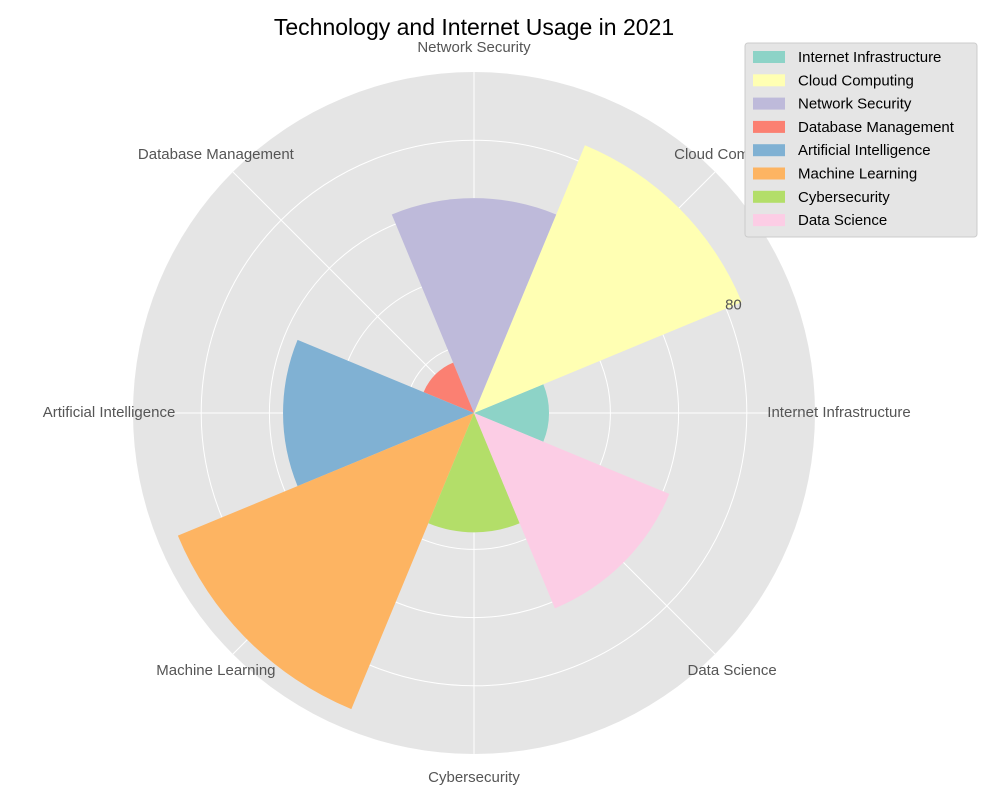 Image resolution: width=1000 pixels, height=800 pixels. Describe the element at coordinates (474, 27) in the screenshot. I see `chart-title: Technology and Internet Usage in 2021` at that location.